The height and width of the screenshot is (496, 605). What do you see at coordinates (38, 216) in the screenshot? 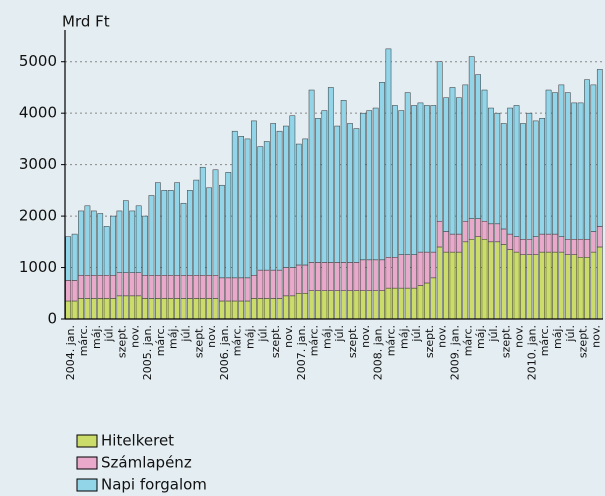
I see `y-tick-label: 2000` at bounding box center [38, 216].